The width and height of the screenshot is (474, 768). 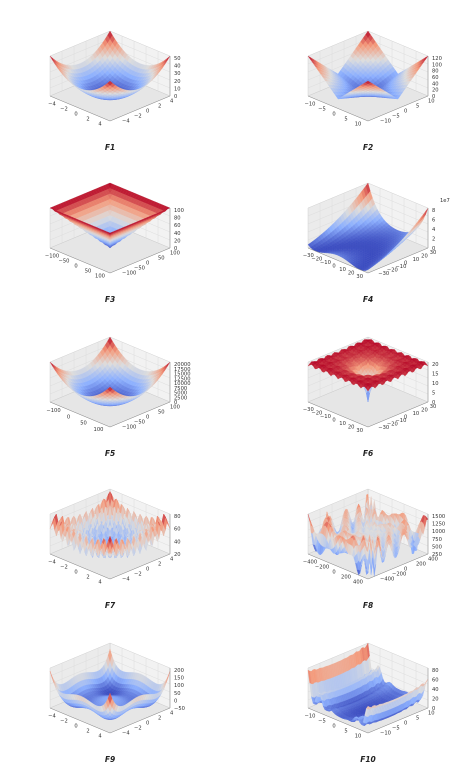 I want to click on y-tick-label: 400, so click(x=433, y=560).